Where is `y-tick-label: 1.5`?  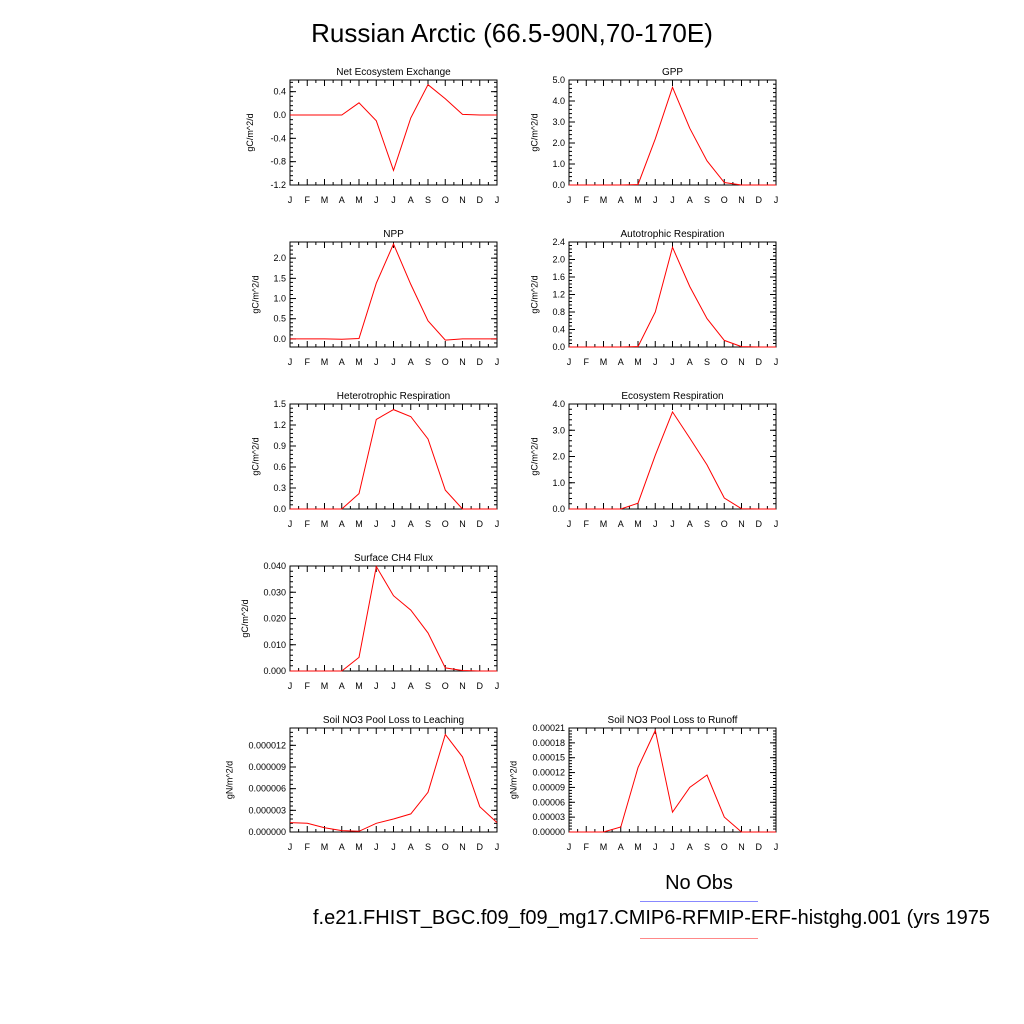 y-tick-label: 1.5 is located at coordinates (279, 278).